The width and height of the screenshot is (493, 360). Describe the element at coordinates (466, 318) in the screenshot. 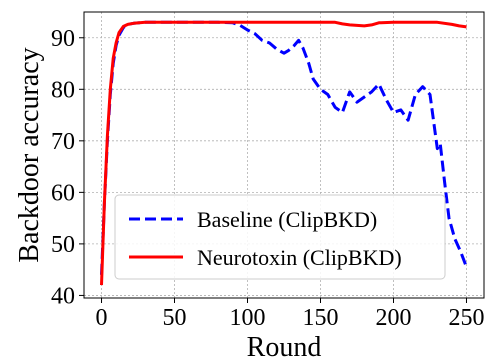

I see `x-tick-label: 250` at that location.